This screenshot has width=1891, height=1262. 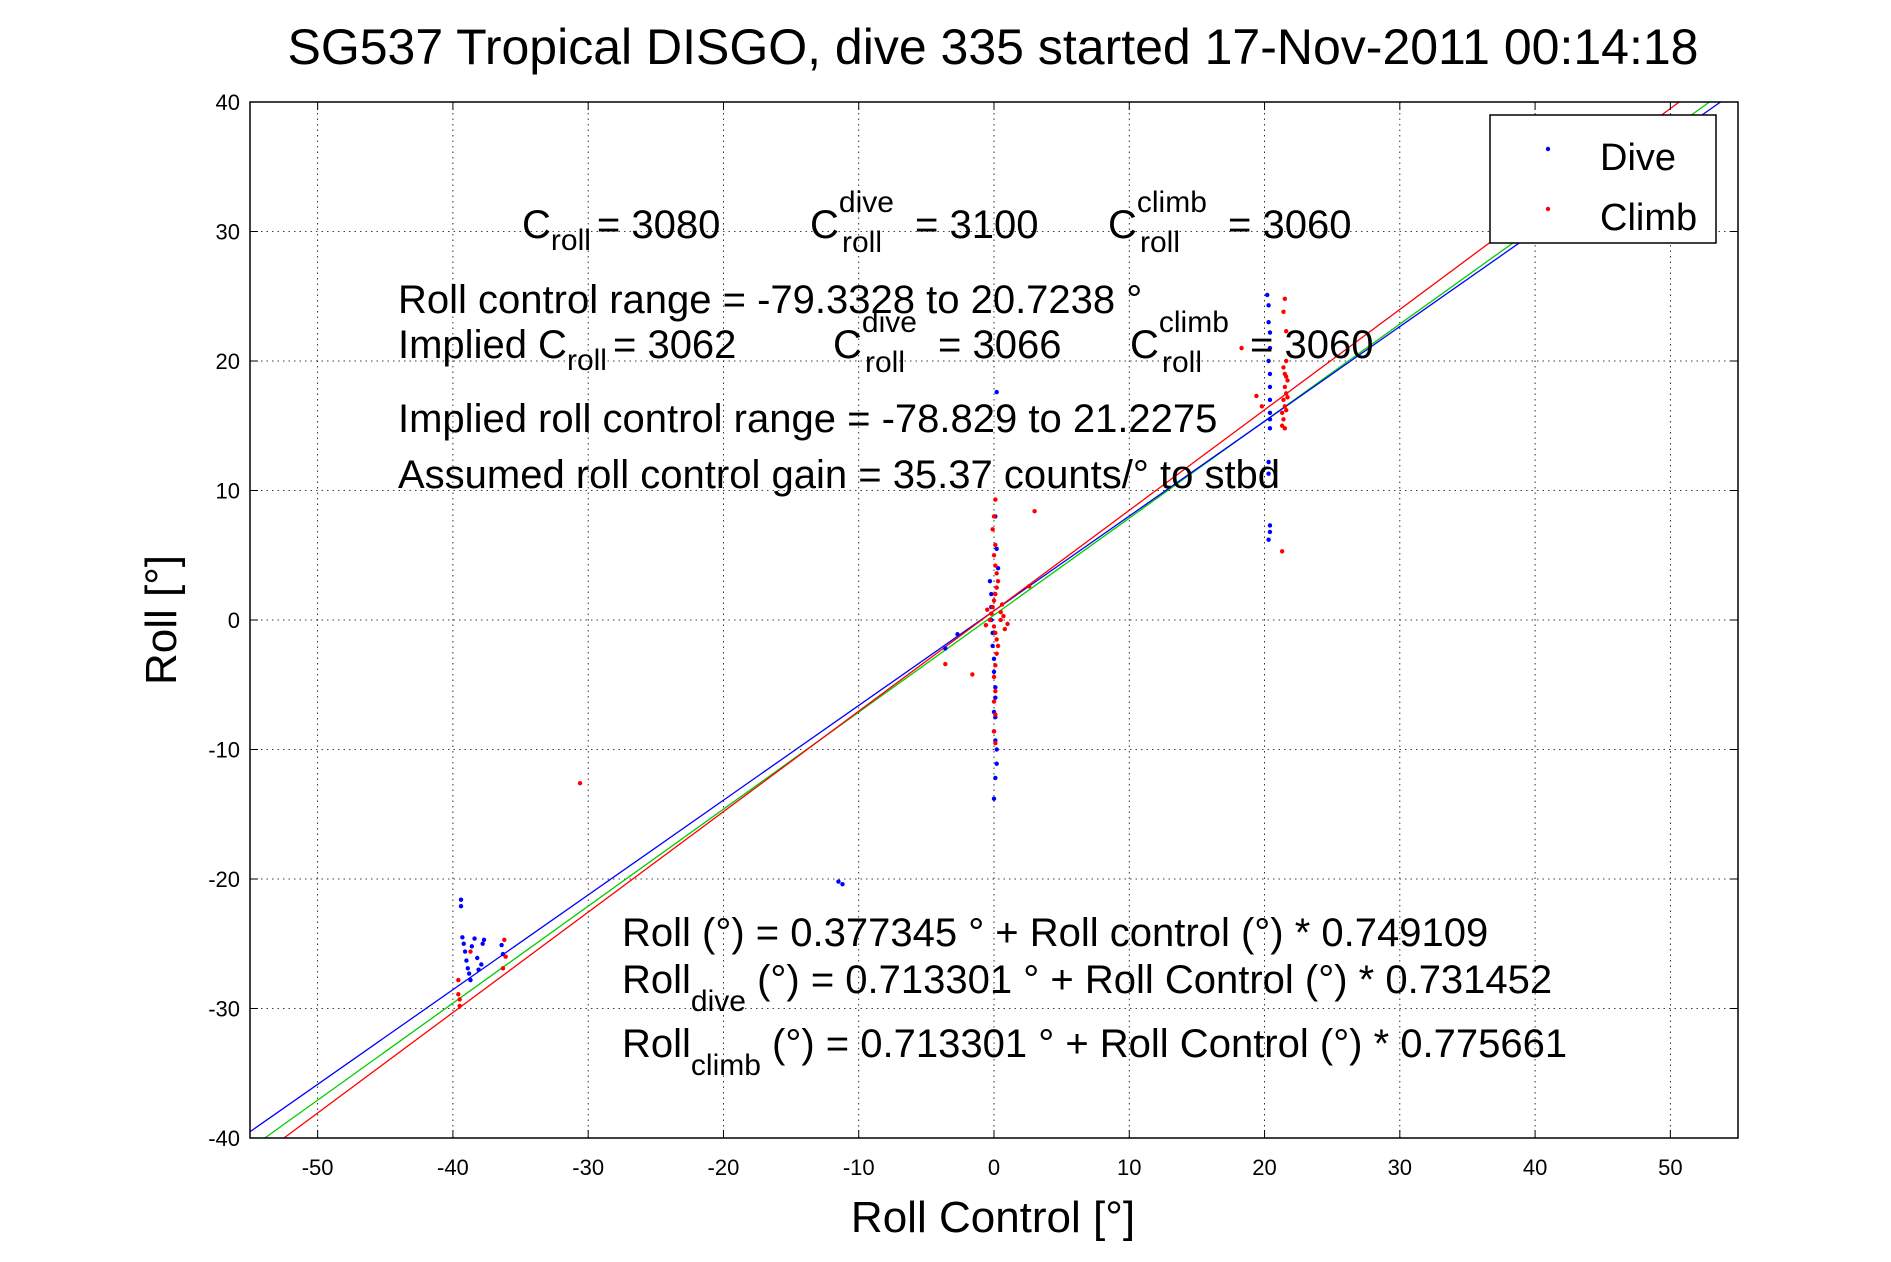 What do you see at coordinates (228, 491) in the screenshot?
I see `y-tick-label: 10` at bounding box center [228, 491].